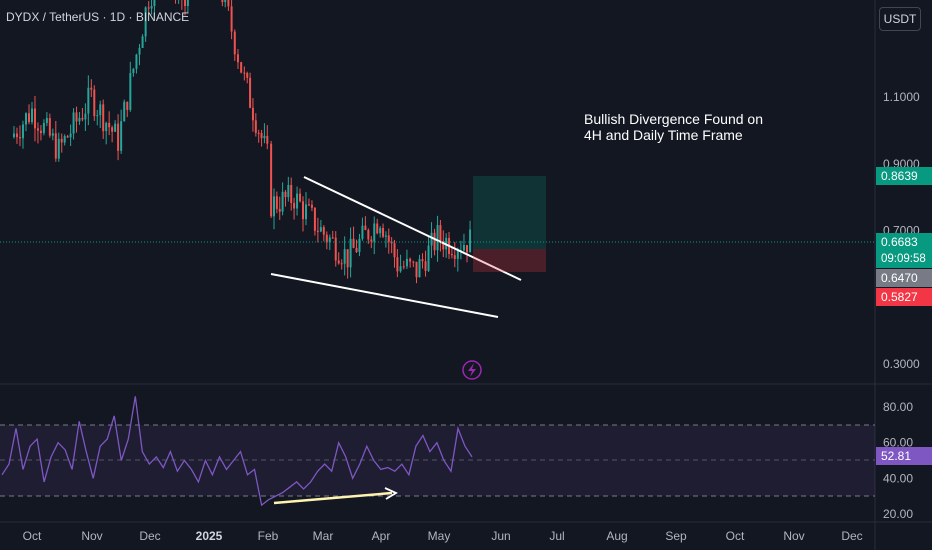 The image size is (932, 550). Describe the element at coordinates (333, 498) in the screenshot. I see `rsi-divergence-line` at that location.